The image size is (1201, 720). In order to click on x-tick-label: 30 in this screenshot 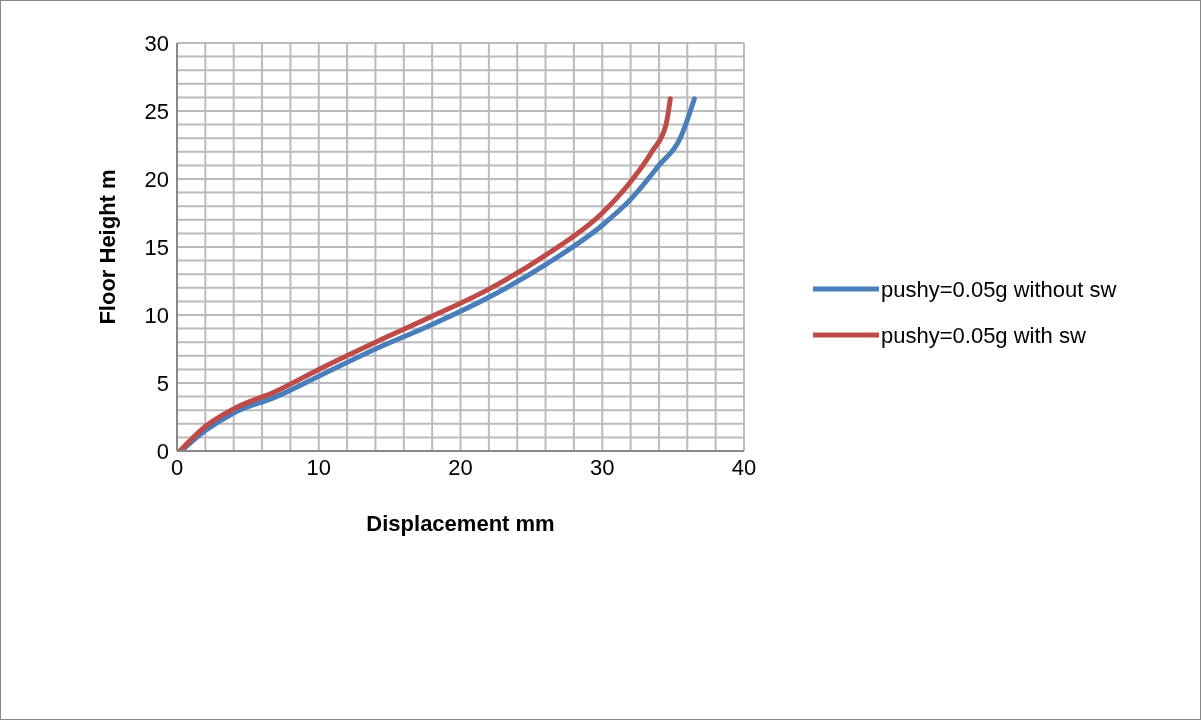, I will do `click(602, 467)`.